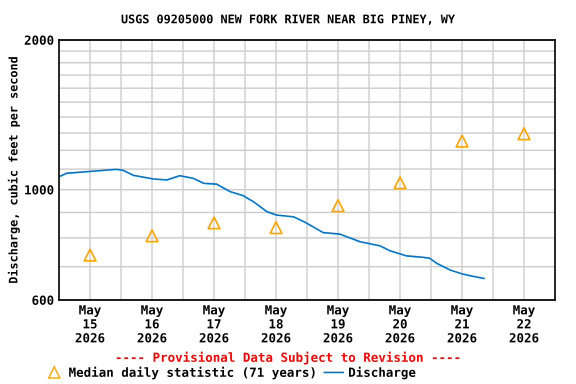  What do you see at coordinates (152, 324) in the screenshot?
I see `x-tick-label: May 16 2026` at bounding box center [152, 324].